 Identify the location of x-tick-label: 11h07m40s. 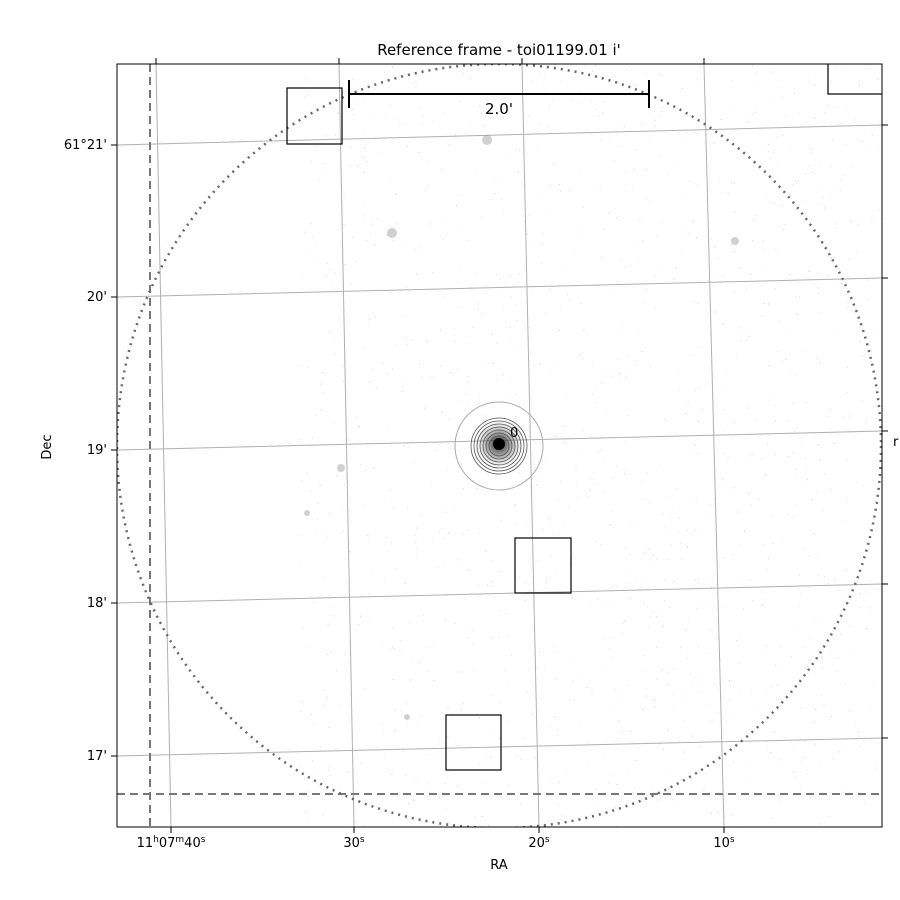
(171, 843).